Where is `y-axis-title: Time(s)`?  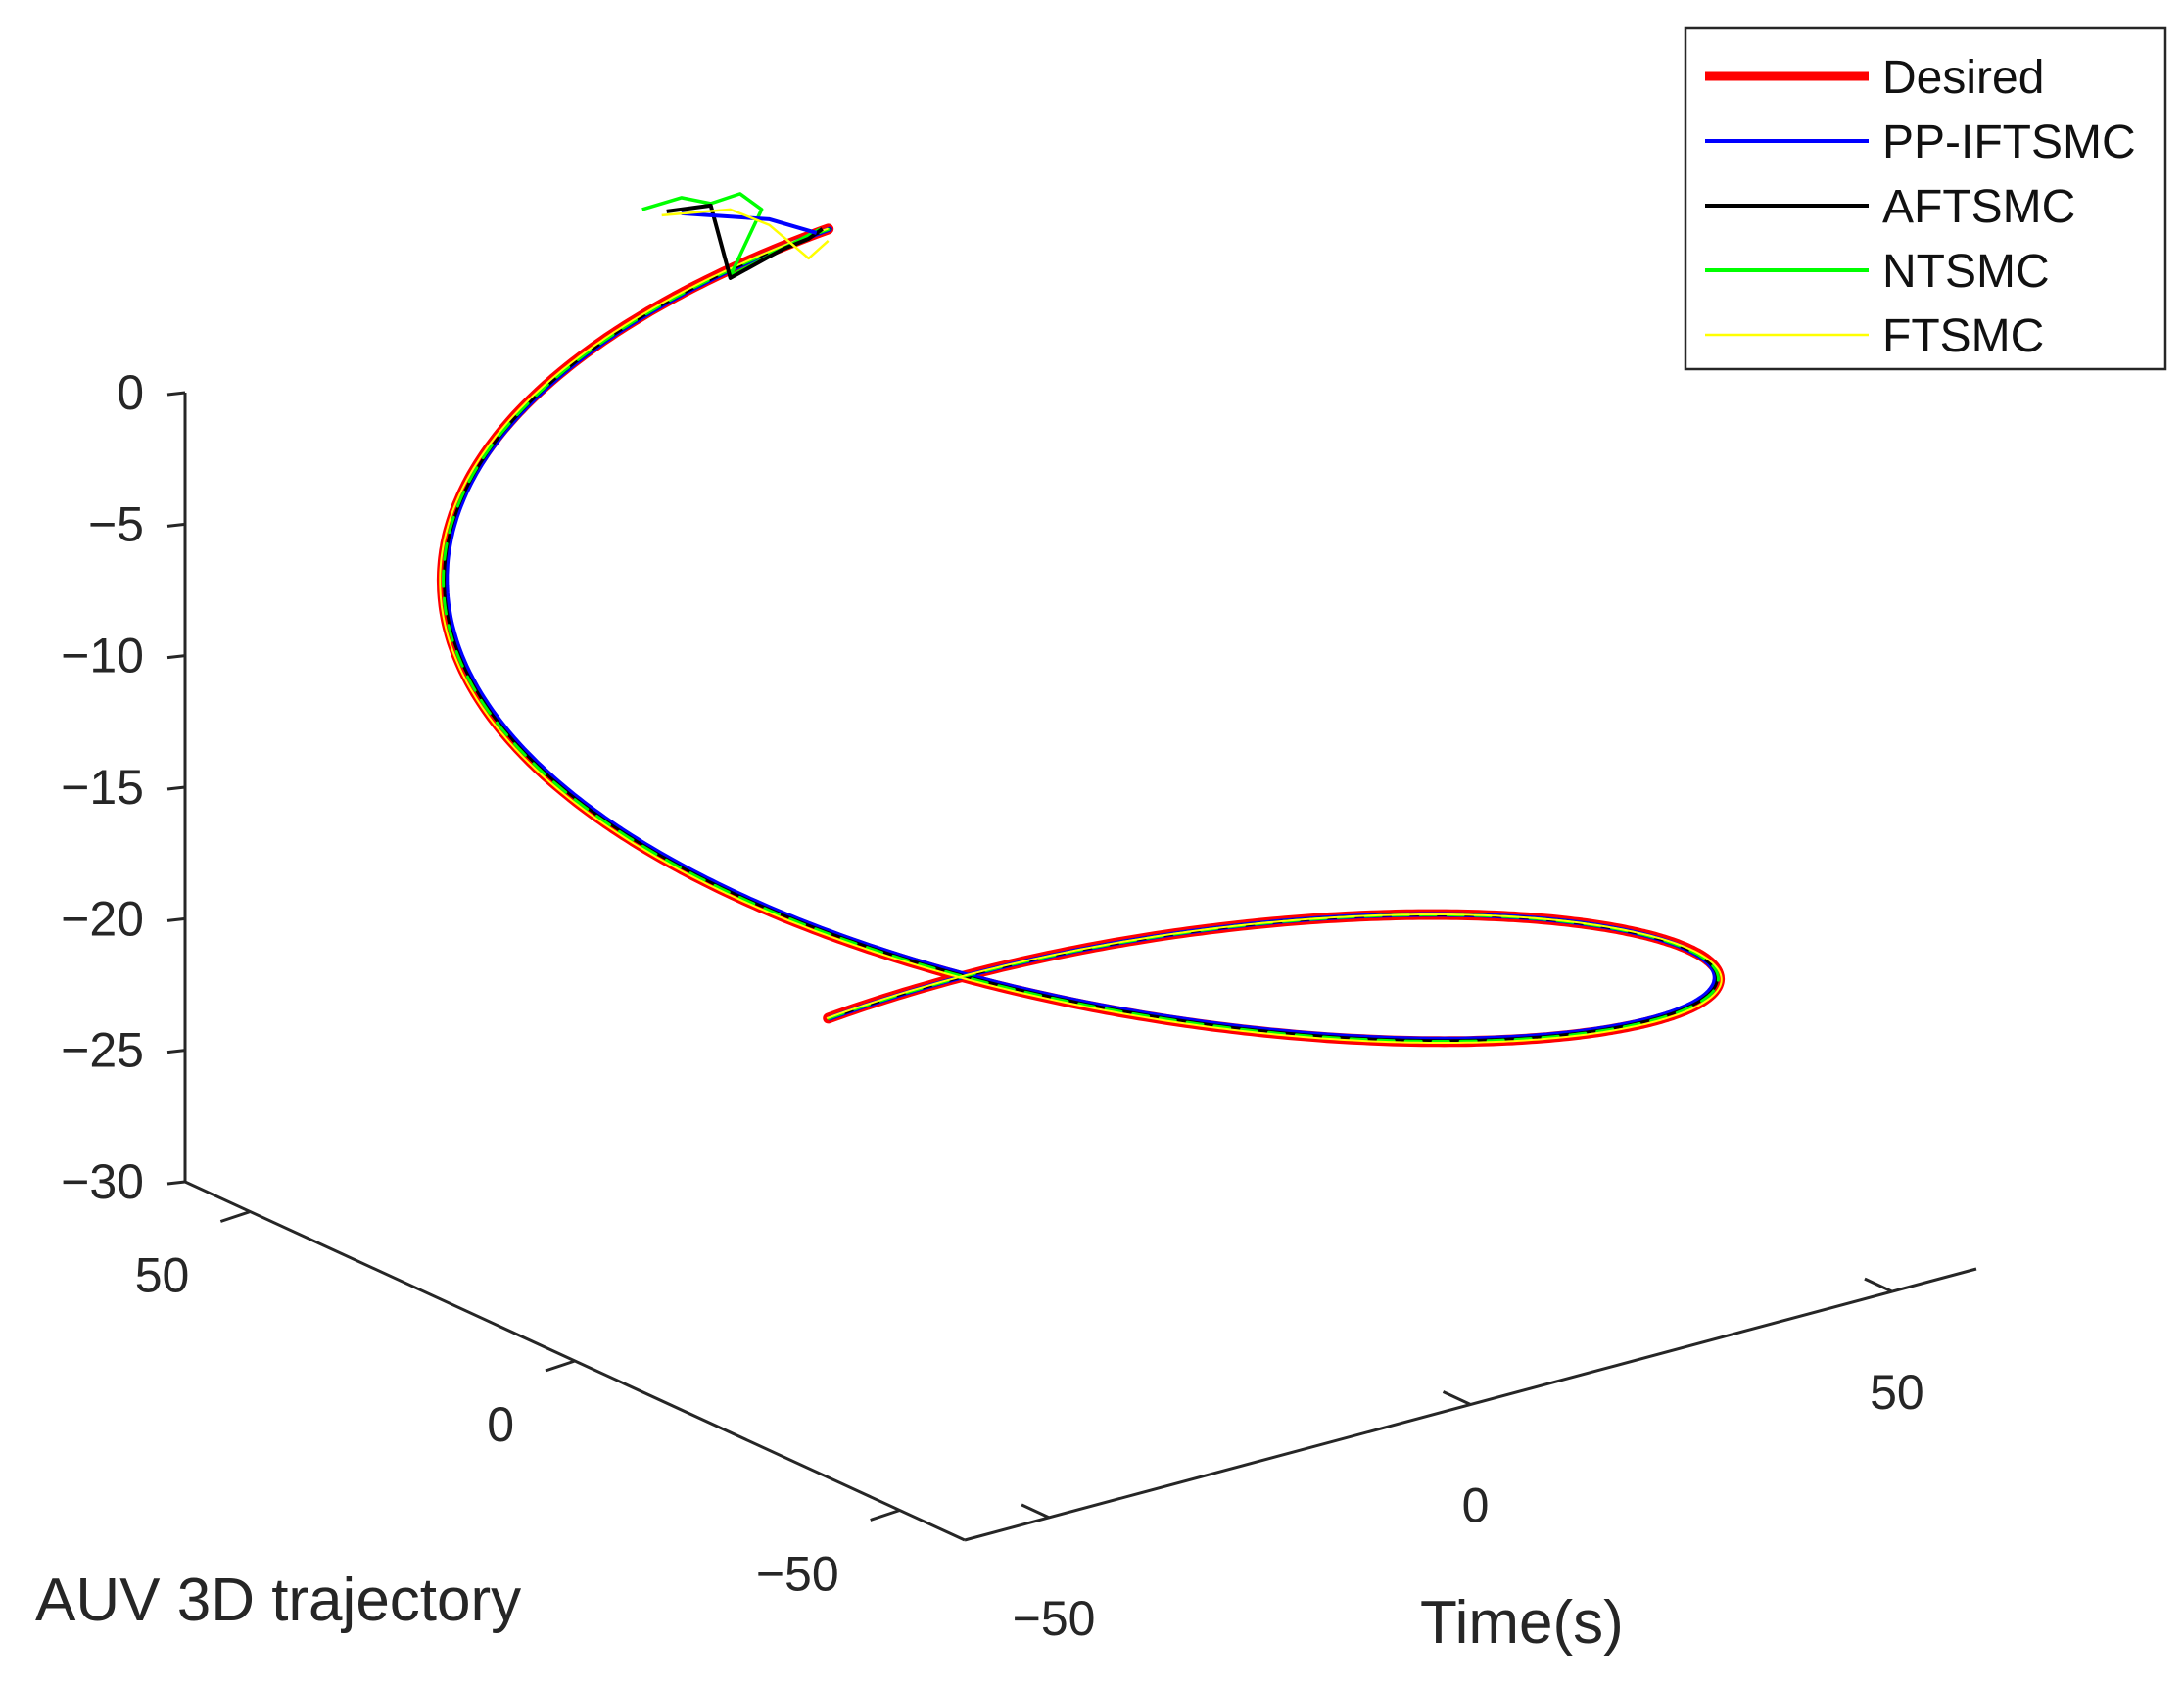
y-axis-title: Time(s) is located at coordinates (1522, 1623).